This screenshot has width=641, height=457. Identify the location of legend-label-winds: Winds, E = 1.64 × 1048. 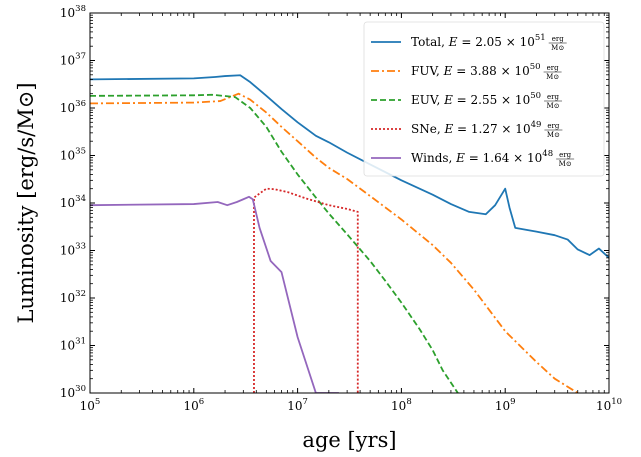
(482, 157).